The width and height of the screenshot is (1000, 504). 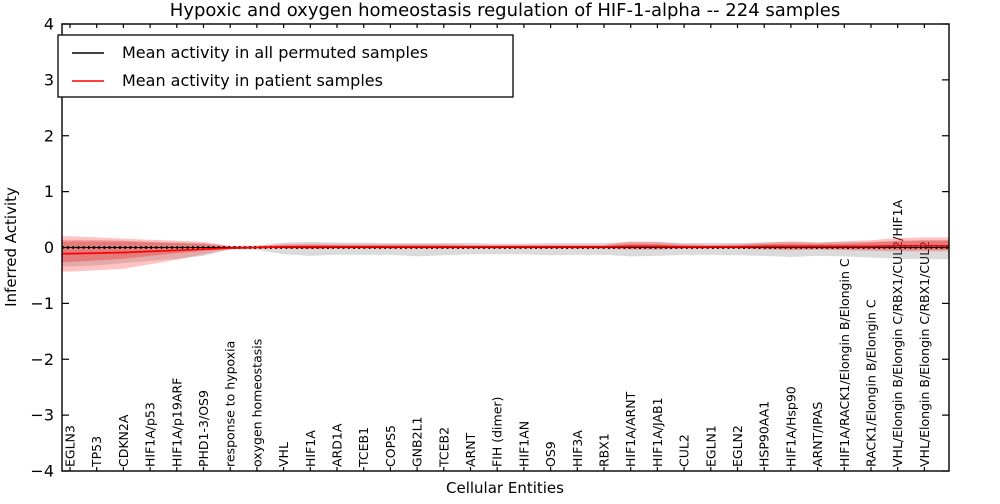 I want to click on x-tick-label: TCEB2, so click(x=443, y=447).